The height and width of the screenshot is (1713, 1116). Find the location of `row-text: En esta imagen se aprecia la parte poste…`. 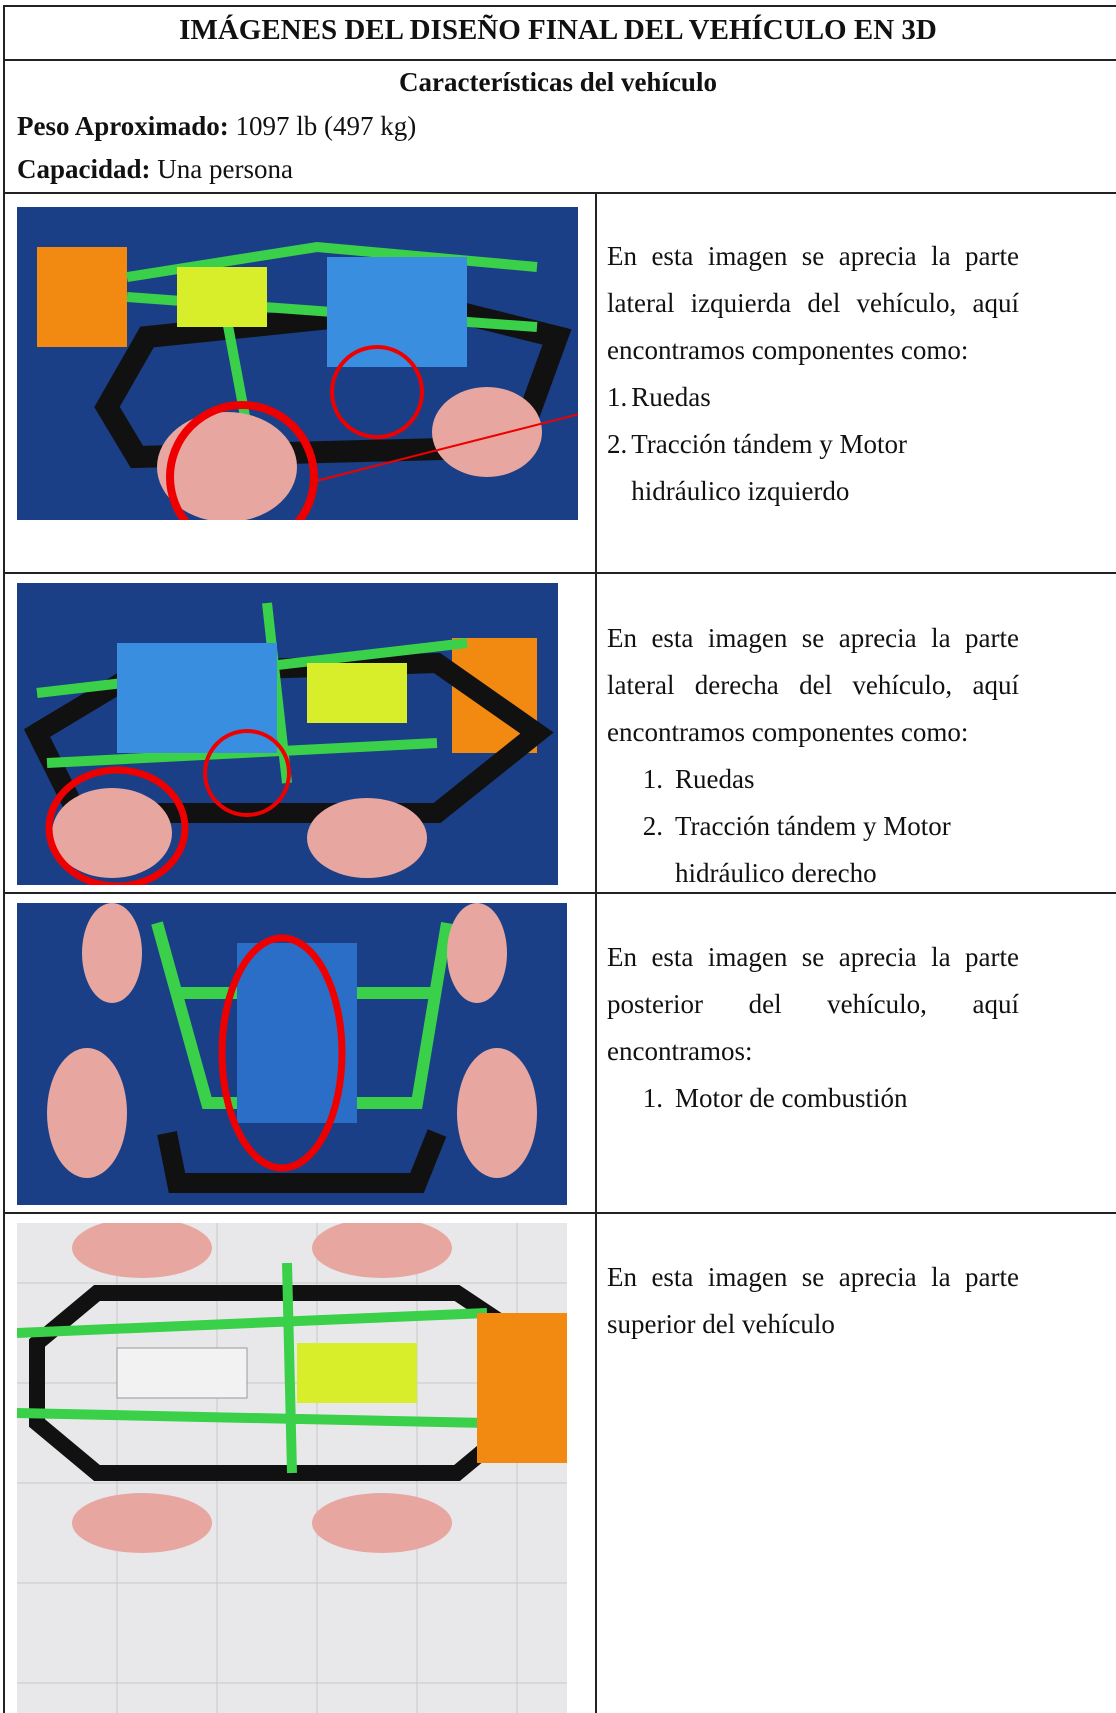

row-text: En esta imagen se aprecia la parte poste… is located at coordinates (813, 1028).